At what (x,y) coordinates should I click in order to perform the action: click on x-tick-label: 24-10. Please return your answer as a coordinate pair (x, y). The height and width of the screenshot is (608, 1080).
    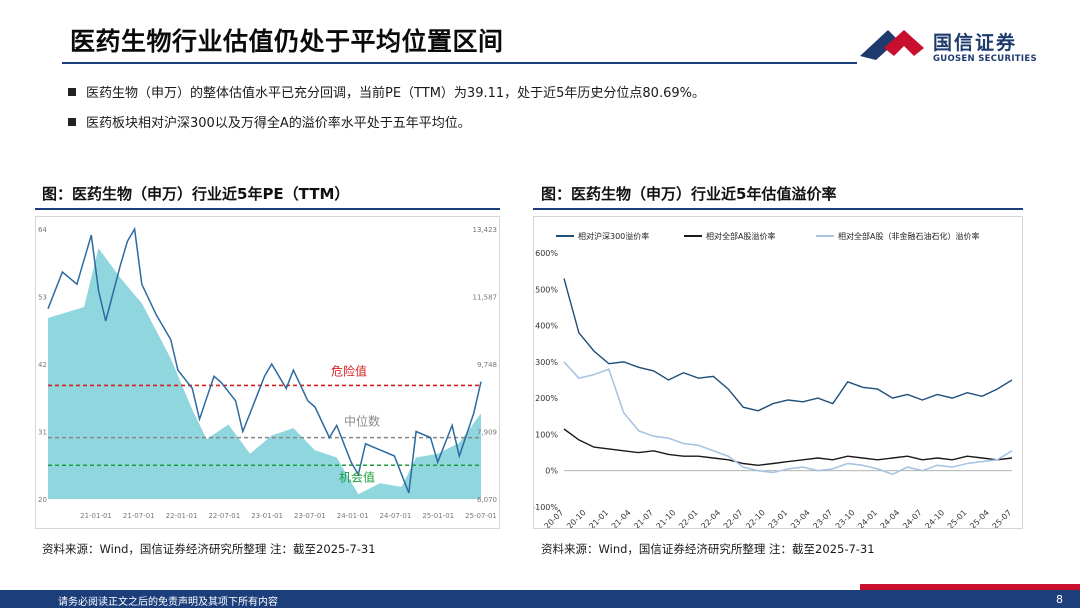
    Looking at the image, I should click on (934, 518).